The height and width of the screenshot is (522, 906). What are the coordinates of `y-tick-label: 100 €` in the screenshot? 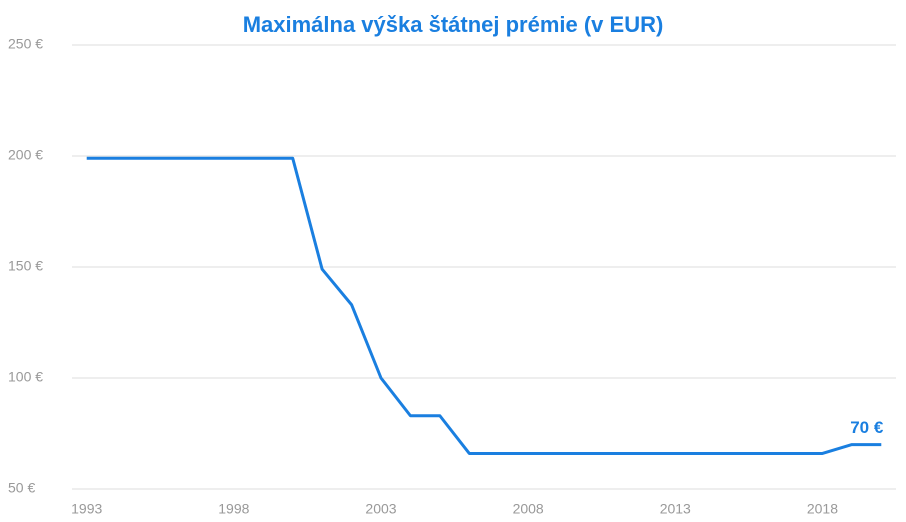 It's located at (25, 377).